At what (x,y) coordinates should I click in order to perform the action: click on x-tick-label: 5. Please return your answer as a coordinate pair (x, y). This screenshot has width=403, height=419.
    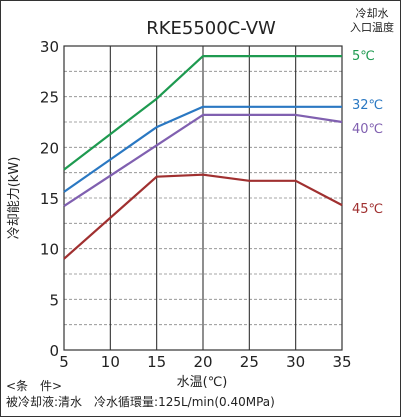
    Looking at the image, I should click on (64, 362).